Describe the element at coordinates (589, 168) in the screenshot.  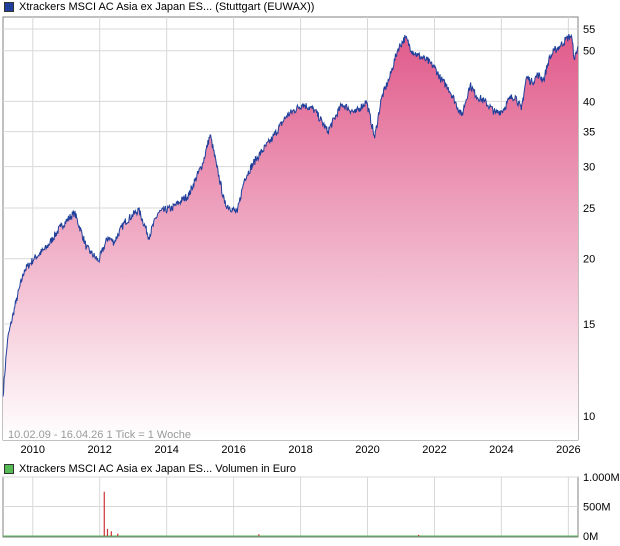
I see `price-y-tick-label: 30` at that location.